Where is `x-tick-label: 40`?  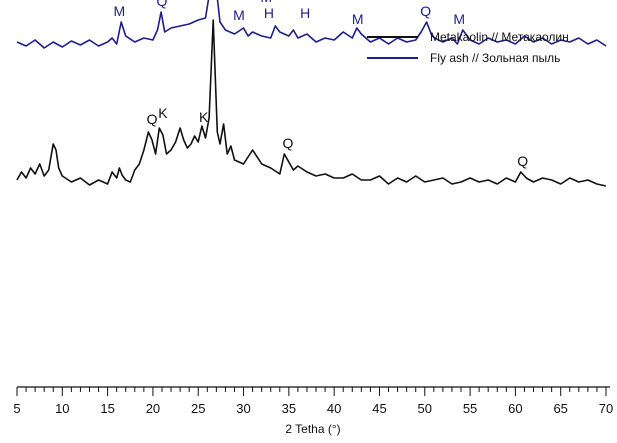 x-tick-label: 40 is located at coordinates (334, 408).